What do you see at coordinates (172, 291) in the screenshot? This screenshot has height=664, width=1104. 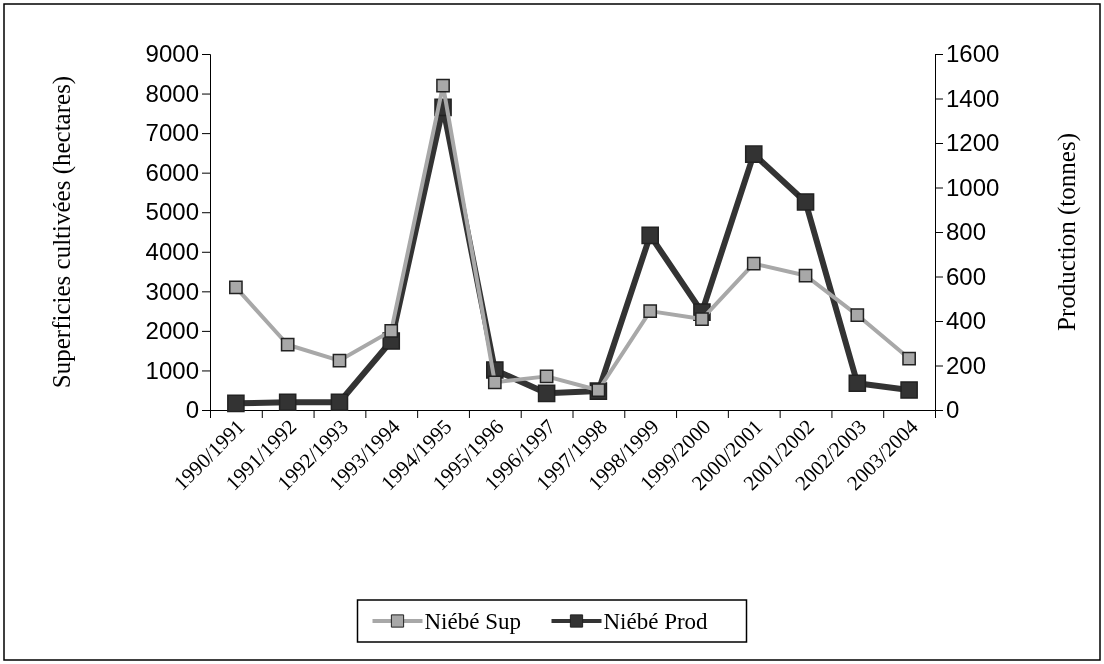 I see `y-tick-label: 3000` at bounding box center [172, 291].